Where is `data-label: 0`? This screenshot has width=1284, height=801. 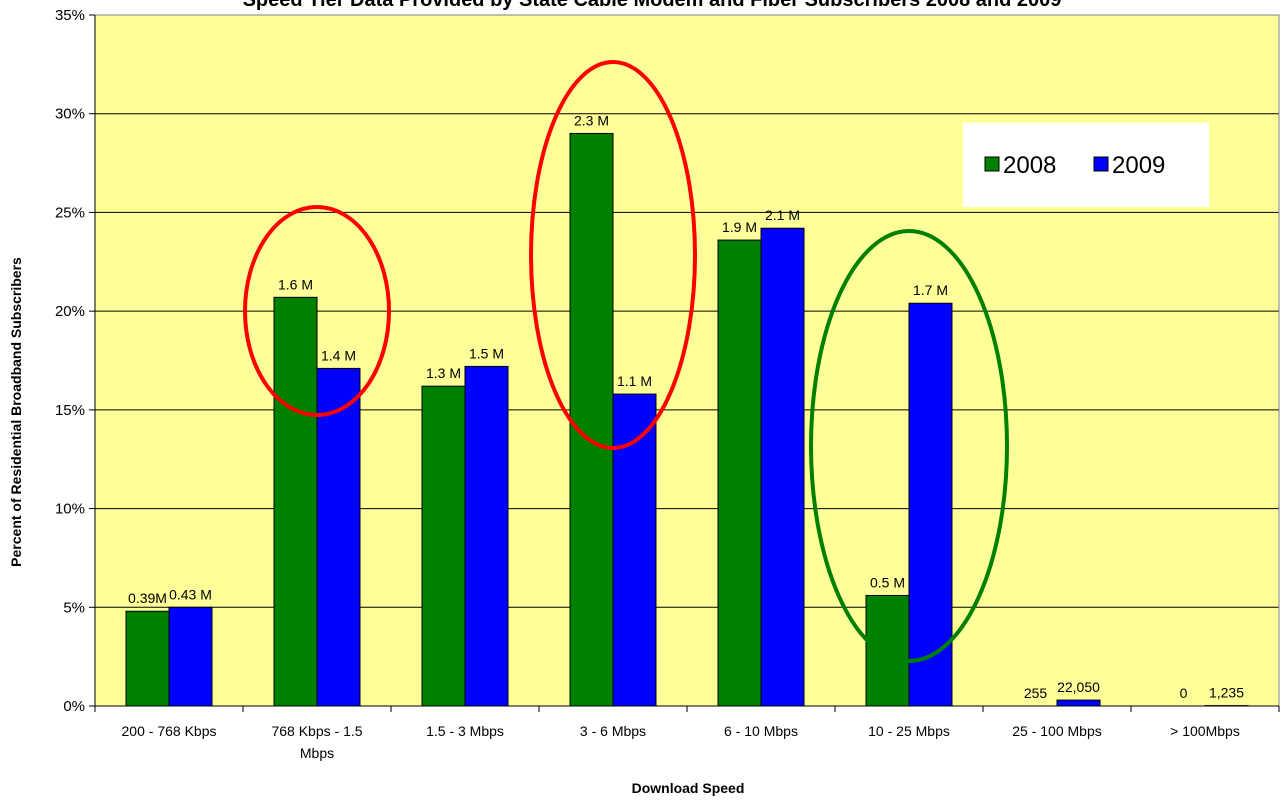 data-label: 0 is located at coordinates (1184, 693).